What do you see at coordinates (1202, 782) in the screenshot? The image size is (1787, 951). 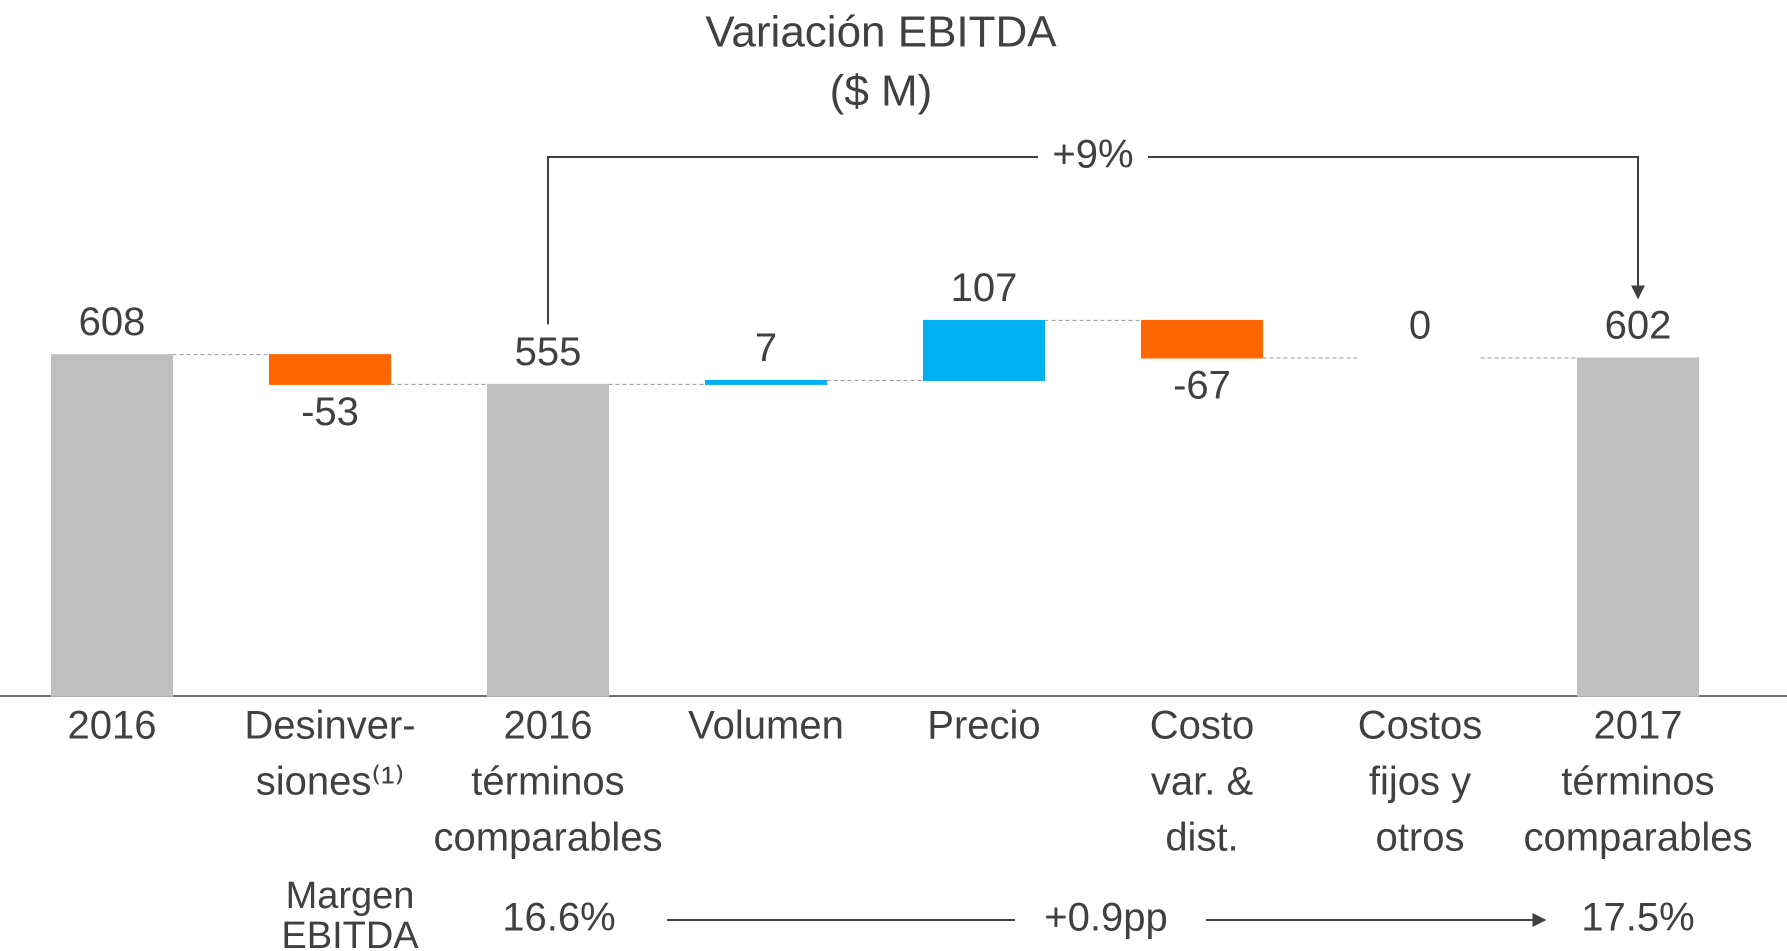 I see `x-tick-label: var. &` at bounding box center [1202, 782].